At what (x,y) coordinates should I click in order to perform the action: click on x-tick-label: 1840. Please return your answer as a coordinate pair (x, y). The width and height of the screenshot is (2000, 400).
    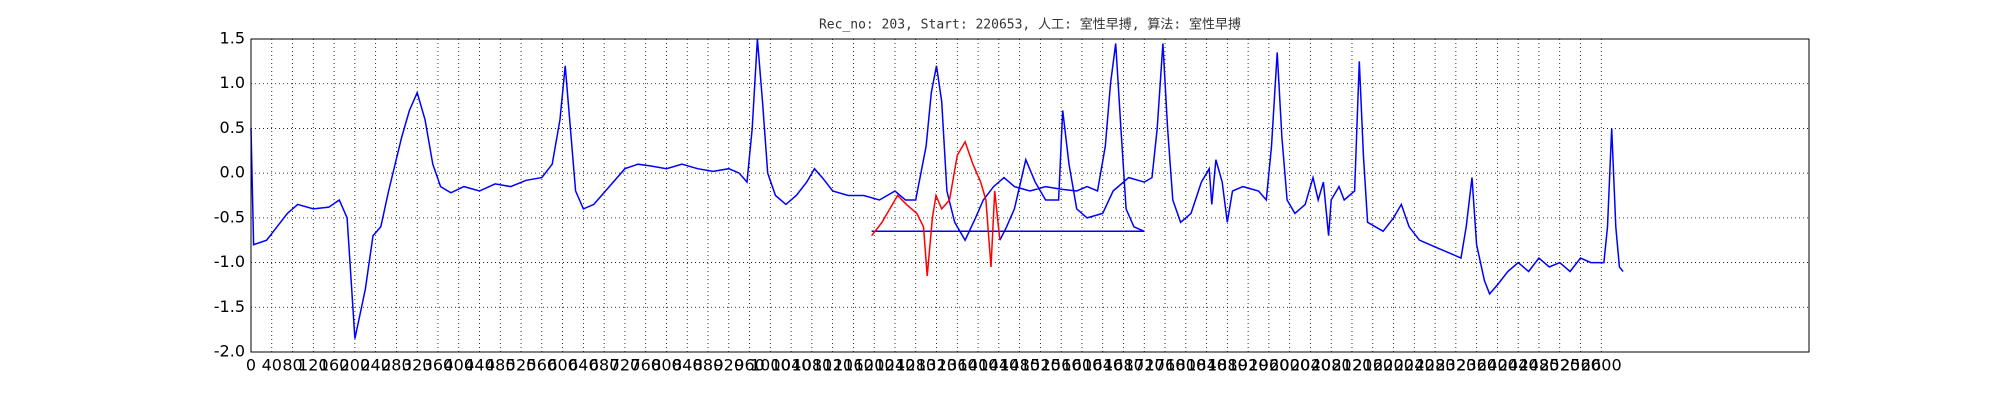
    Looking at the image, I should click on (1206, 365).